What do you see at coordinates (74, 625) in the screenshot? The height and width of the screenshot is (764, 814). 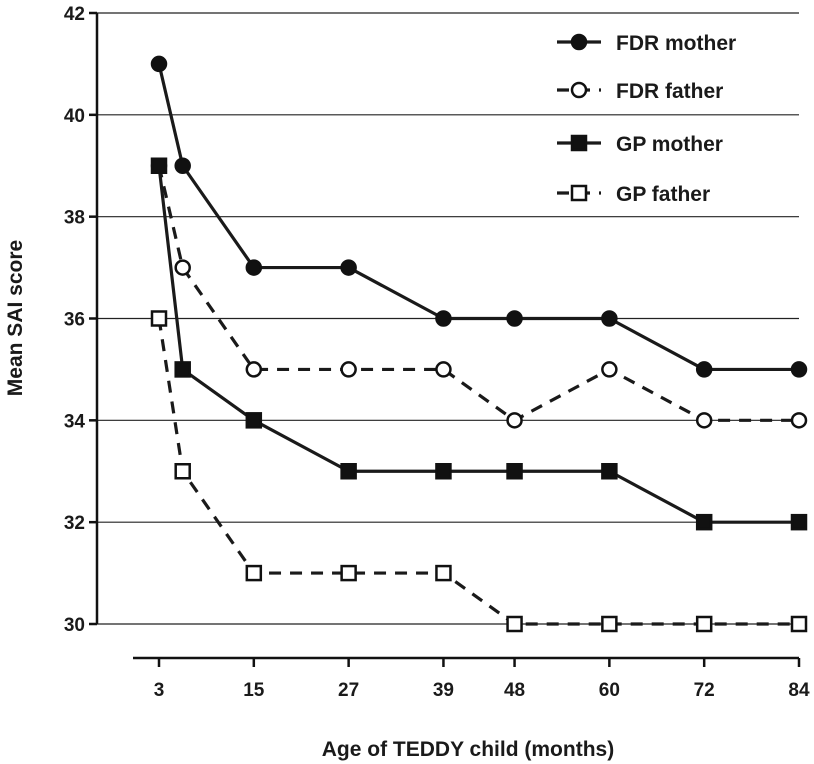 I see `y-tick-label: 30` at bounding box center [74, 625].